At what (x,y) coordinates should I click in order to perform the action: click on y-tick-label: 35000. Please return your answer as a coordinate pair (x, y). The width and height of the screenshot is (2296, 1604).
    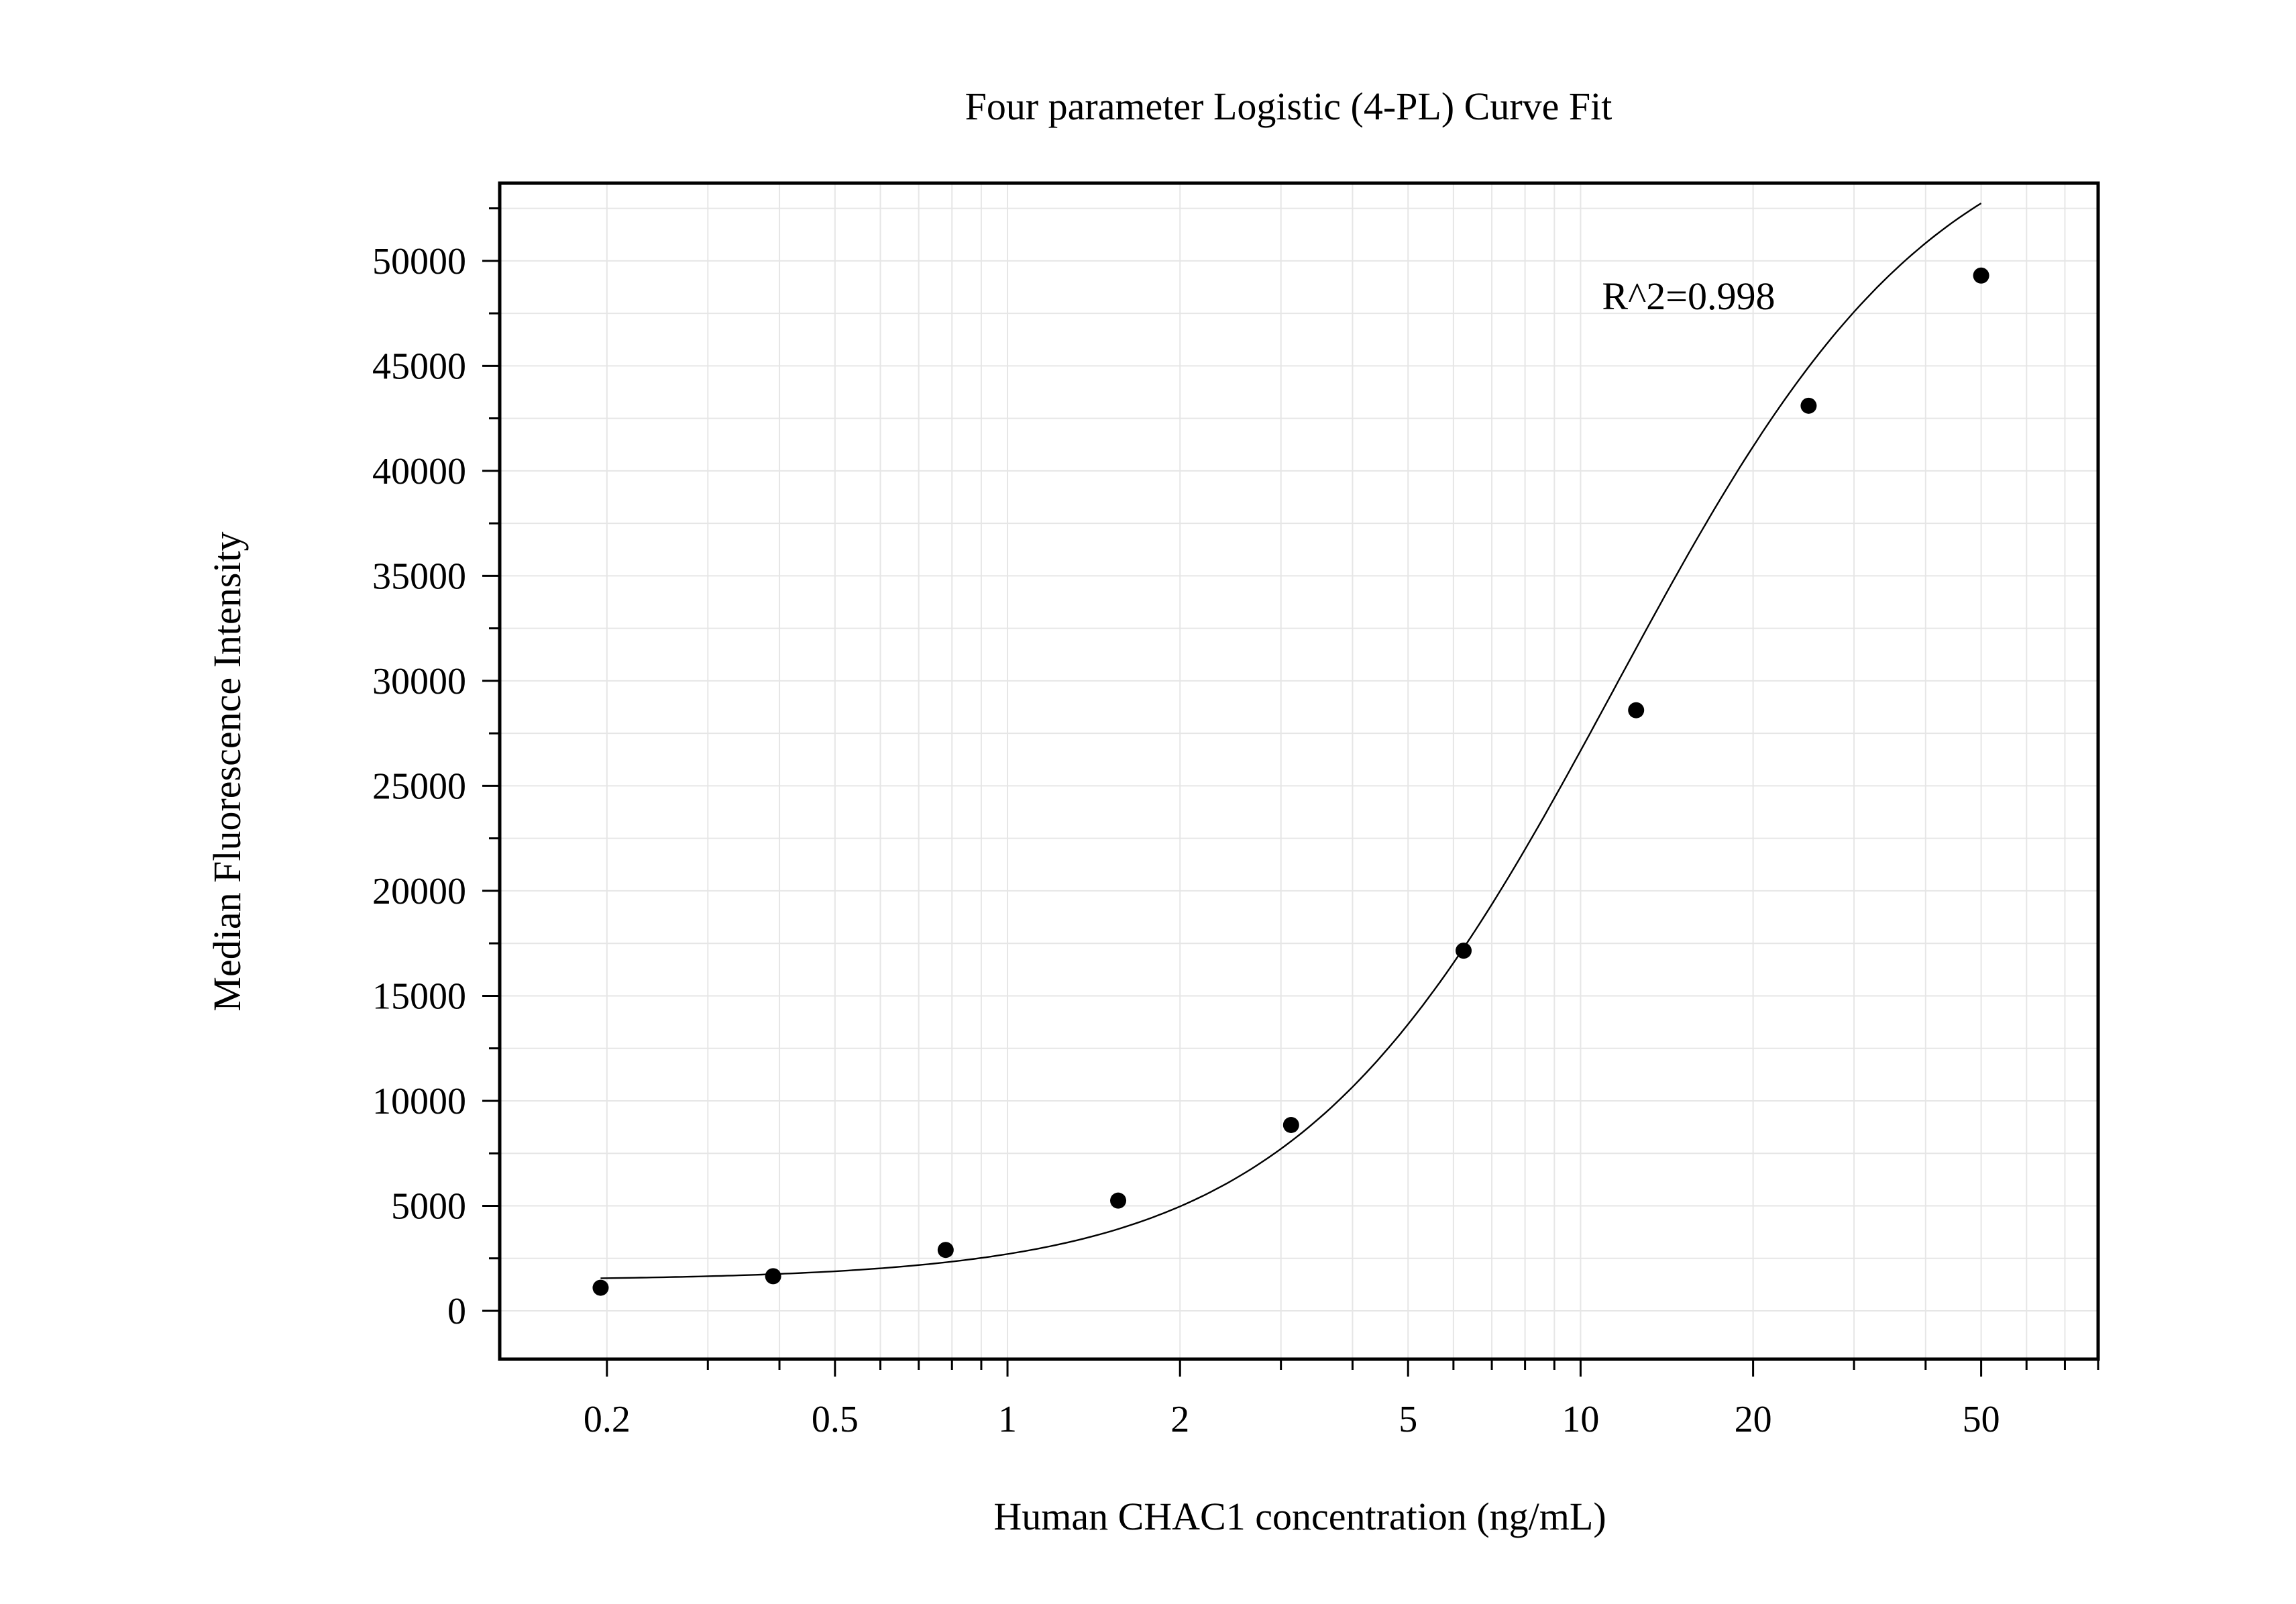
    Looking at the image, I should click on (419, 576).